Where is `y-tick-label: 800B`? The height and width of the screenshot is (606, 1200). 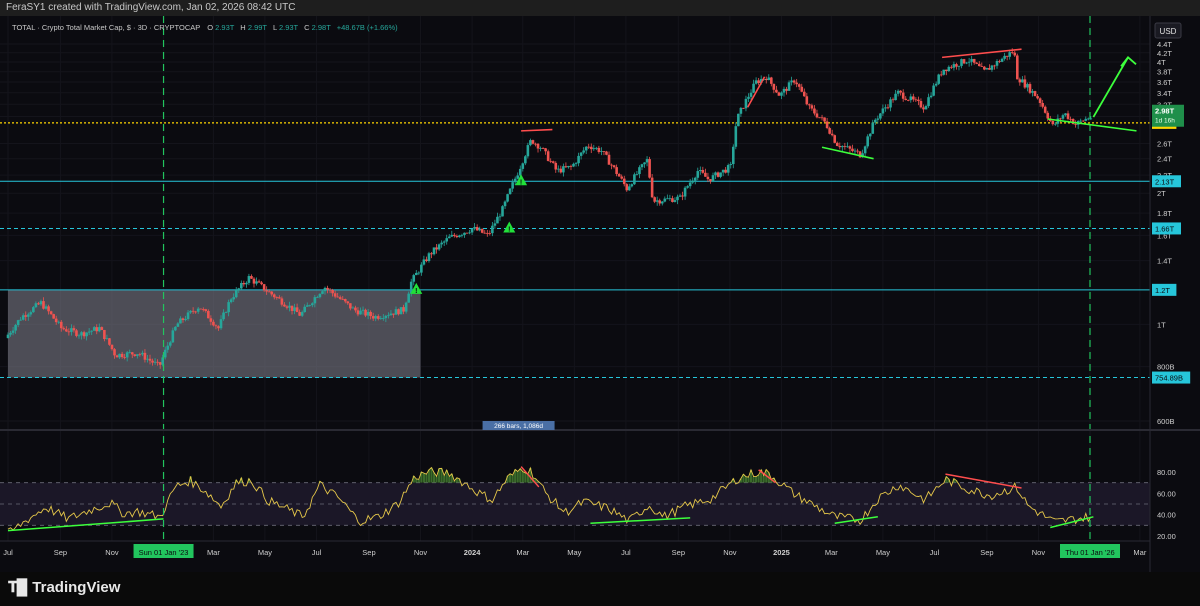 y-tick-label: 800B is located at coordinates (1166, 367).